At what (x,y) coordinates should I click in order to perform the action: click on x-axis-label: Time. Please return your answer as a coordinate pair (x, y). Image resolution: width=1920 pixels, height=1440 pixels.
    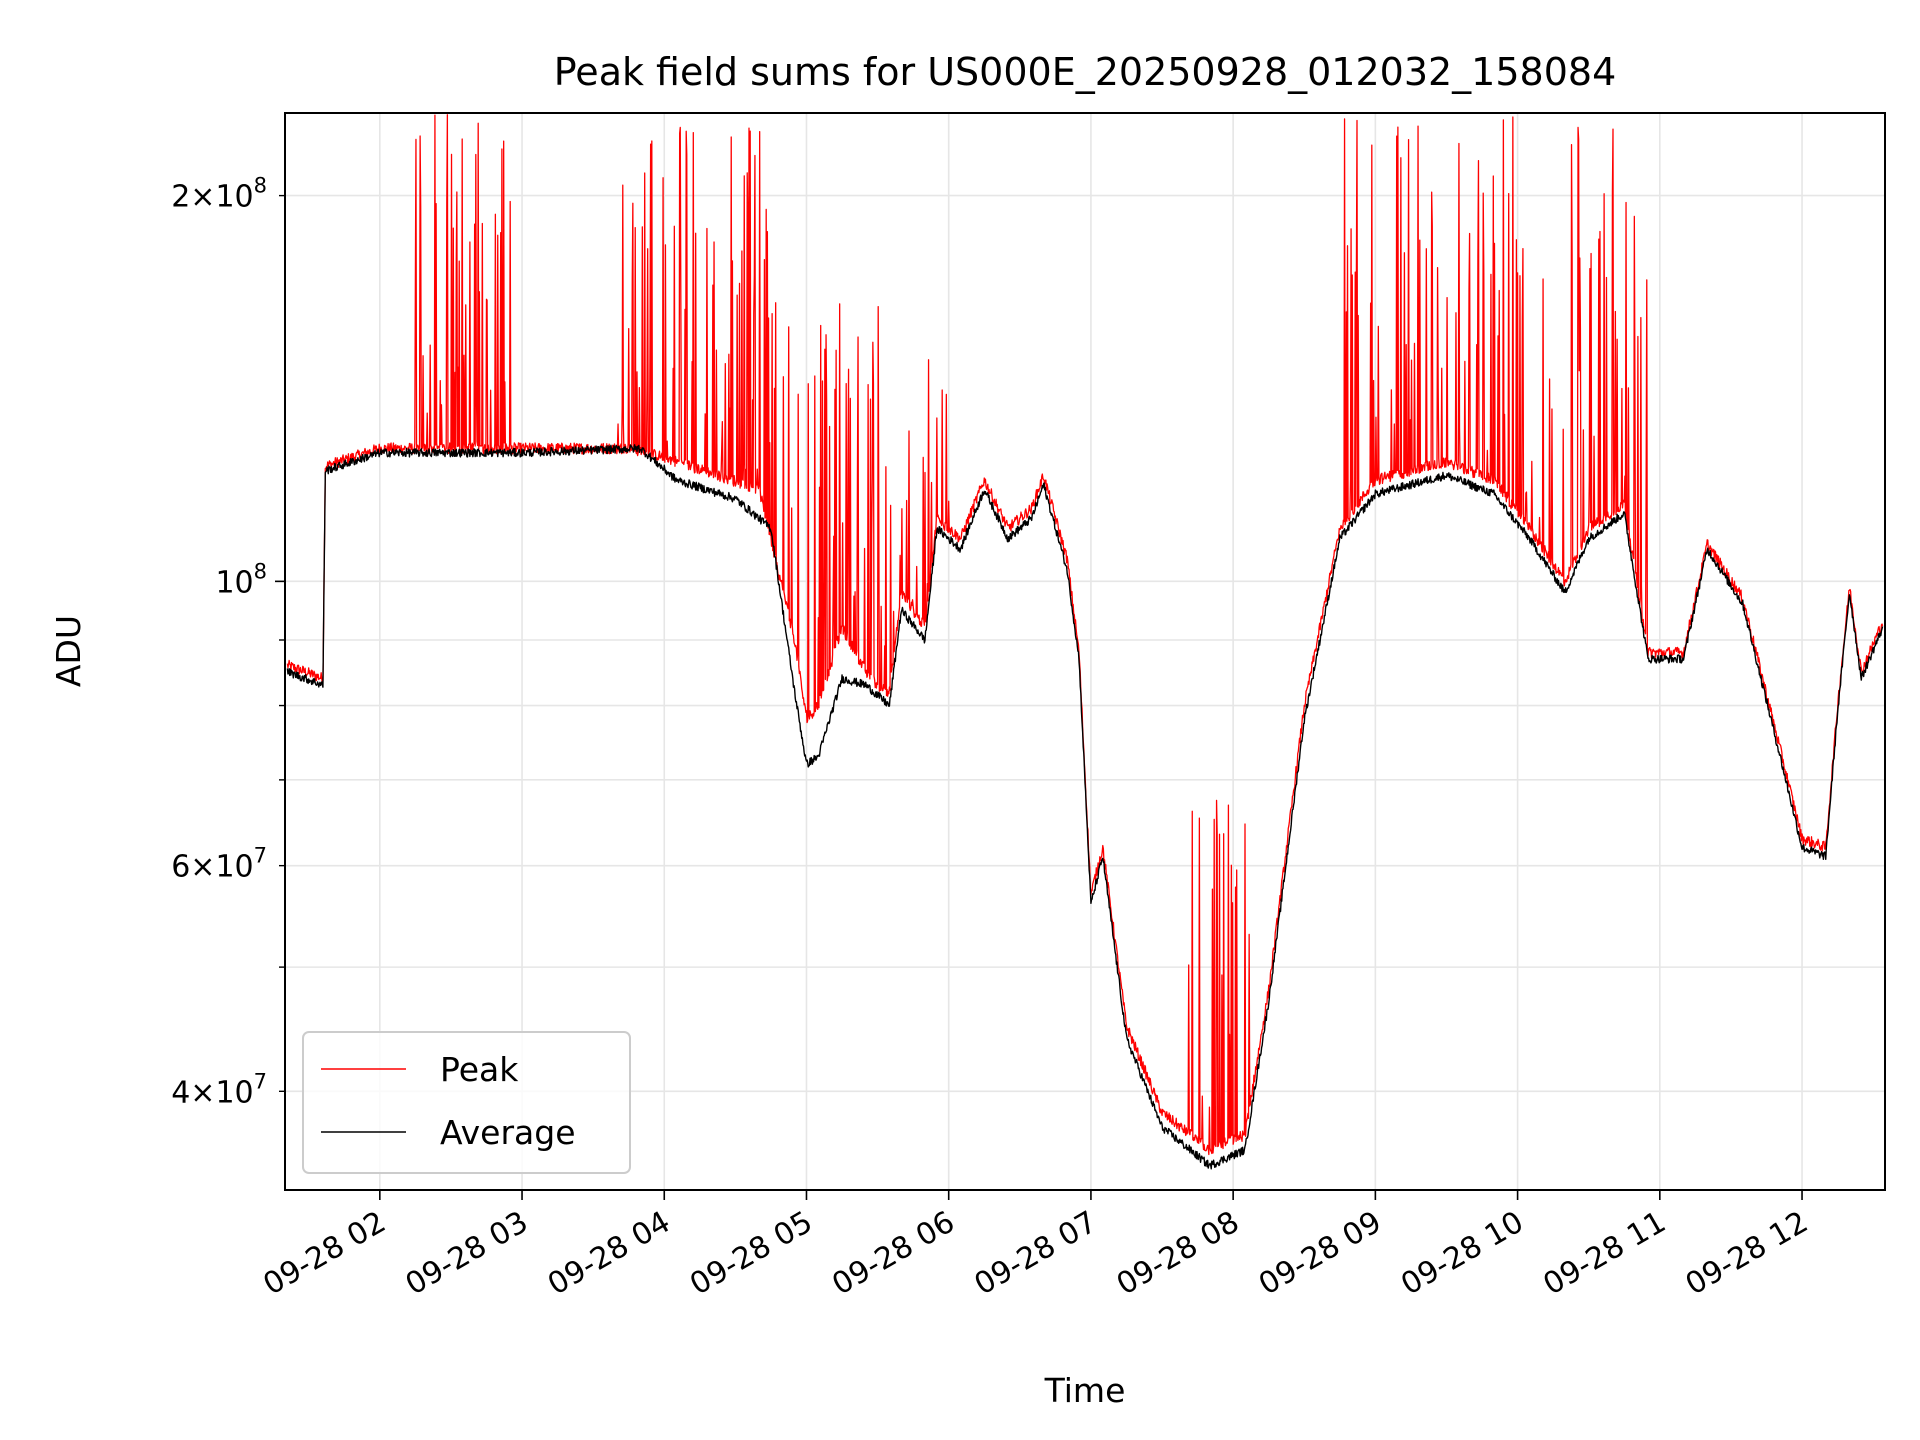
    Looking at the image, I should click on (1085, 1390).